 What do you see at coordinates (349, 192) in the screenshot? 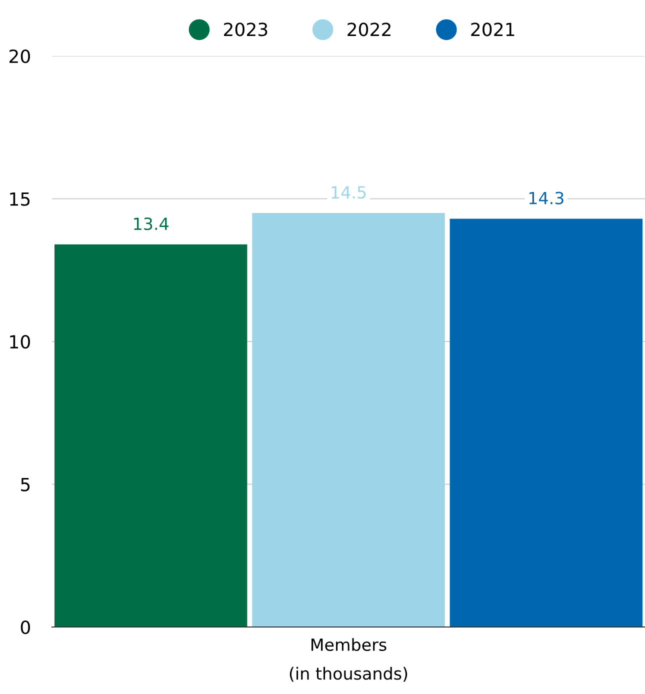
I see `data-label: 14.5` at bounding box center [349, 192].